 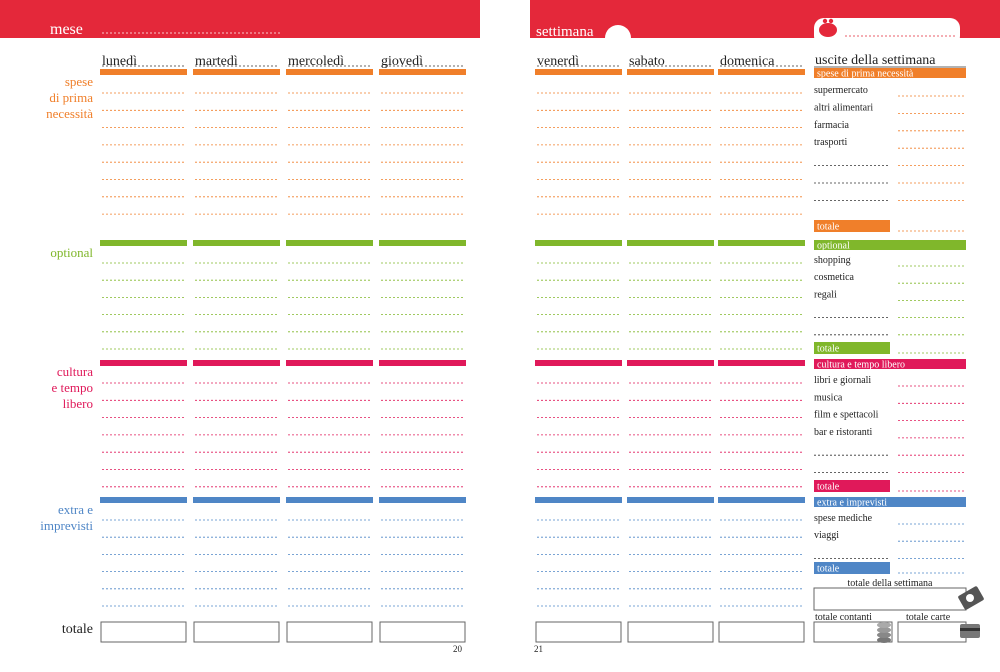 What do you see at coordinates (852, 503) in the screenshot?
I see `summary-group-label: extra e imprevisti` at bounding box center [852, 503].